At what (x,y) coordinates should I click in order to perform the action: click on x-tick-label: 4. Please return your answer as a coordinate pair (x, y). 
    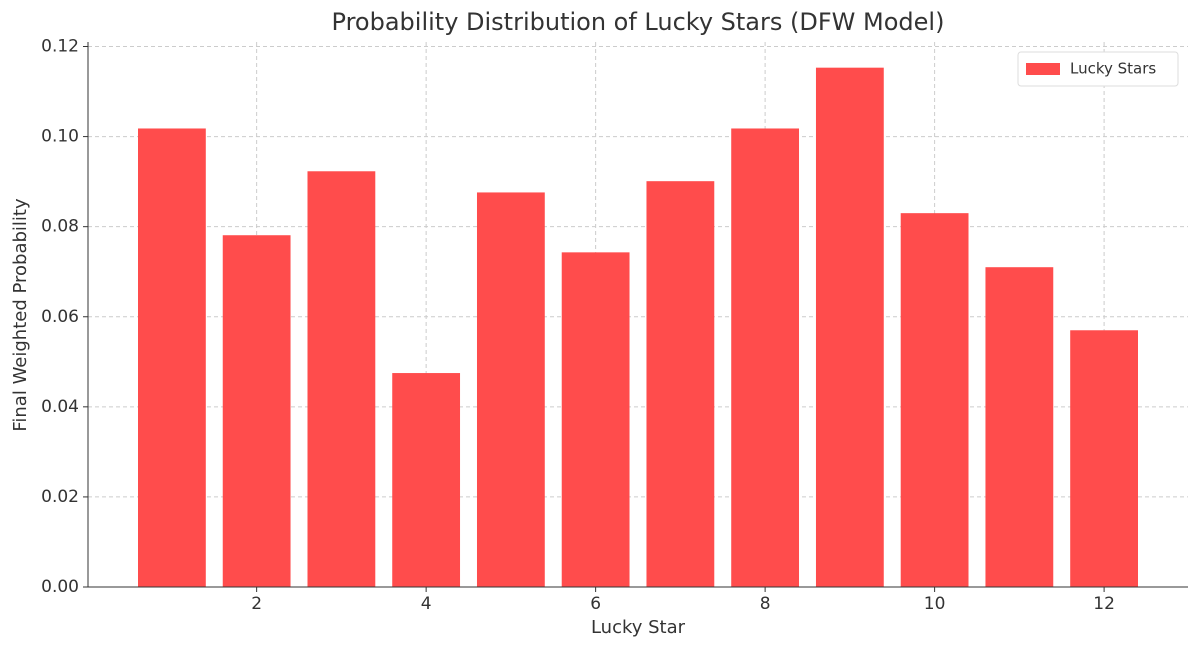
    Looking at the image, I should click on (426, 604).